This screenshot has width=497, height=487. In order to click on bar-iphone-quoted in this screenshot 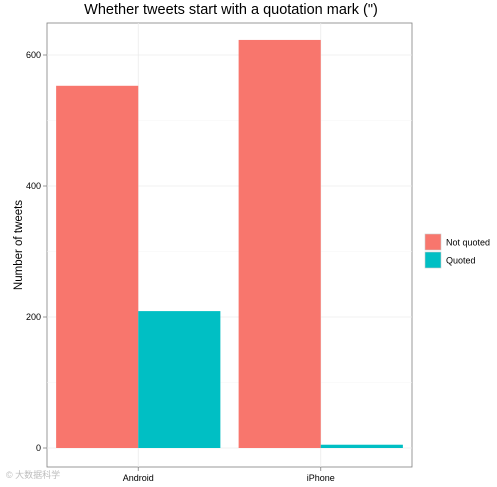, I will do `click(361, 446)`.